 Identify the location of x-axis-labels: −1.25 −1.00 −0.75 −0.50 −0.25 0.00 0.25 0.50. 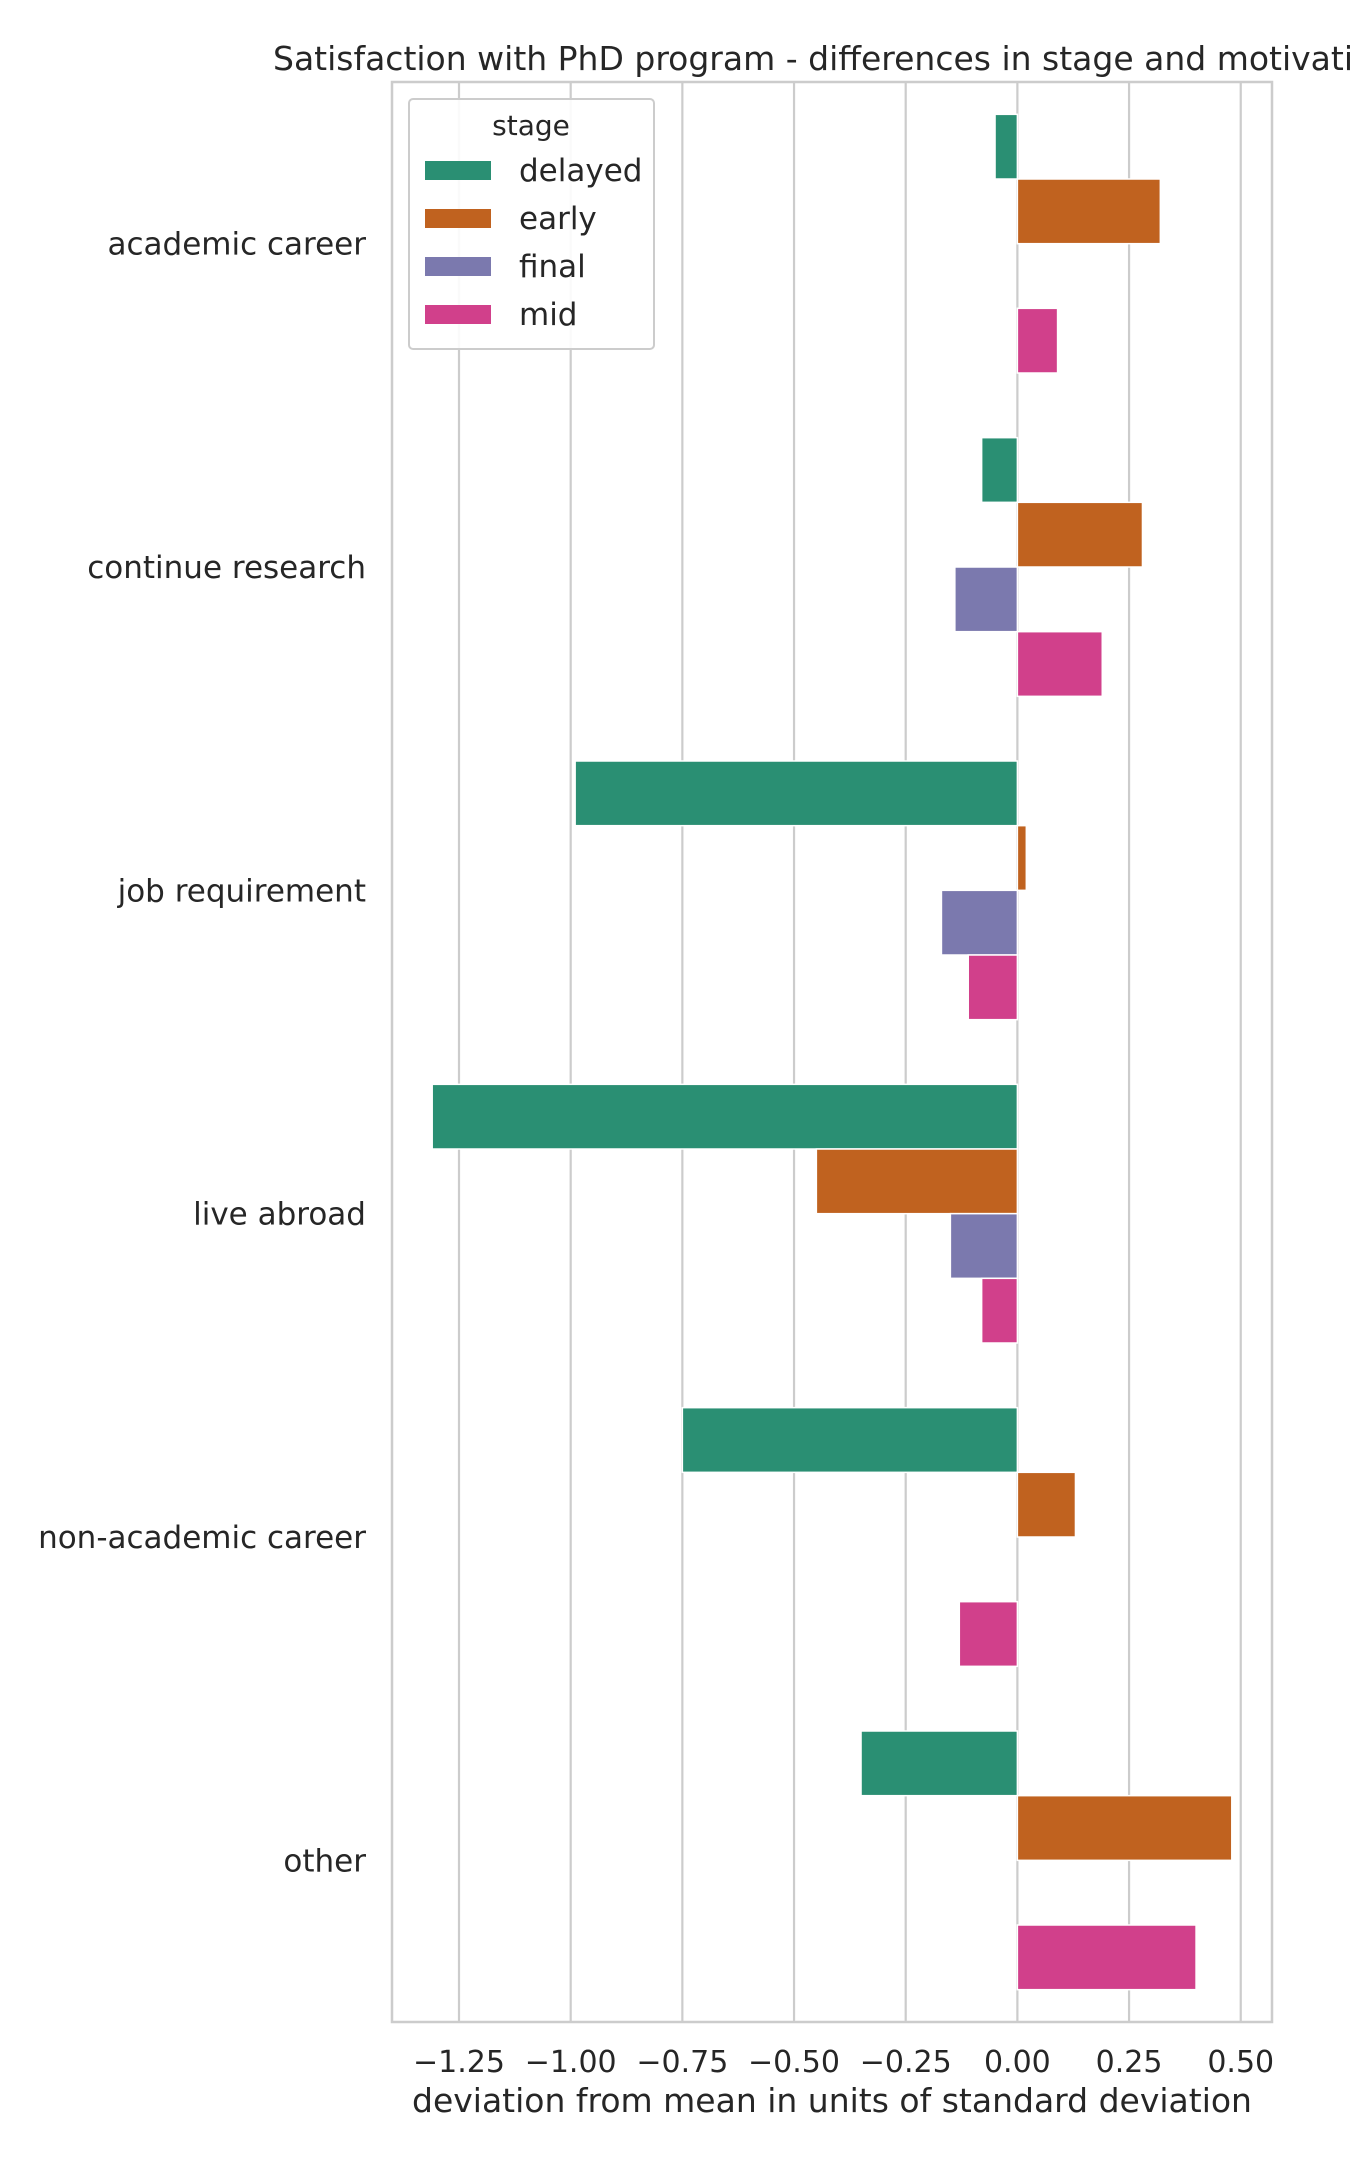
(843, 2062).